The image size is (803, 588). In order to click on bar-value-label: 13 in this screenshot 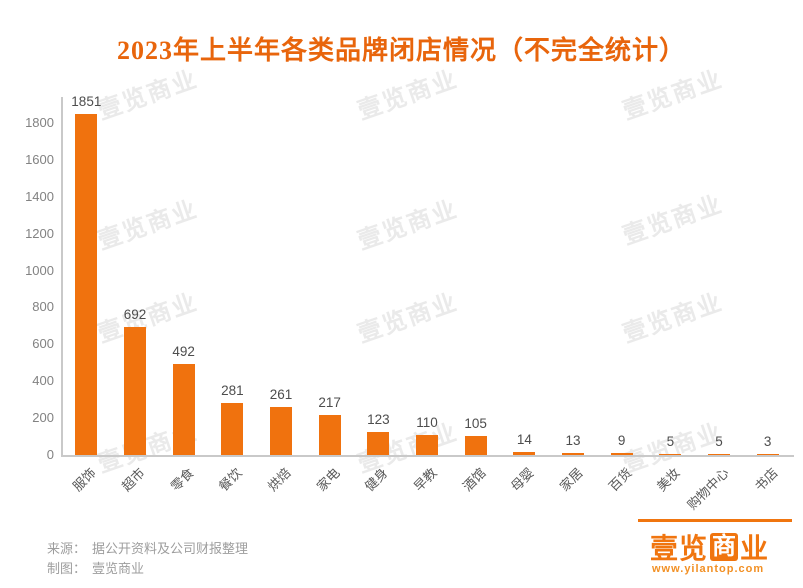, I will do `click(573, 440)`.